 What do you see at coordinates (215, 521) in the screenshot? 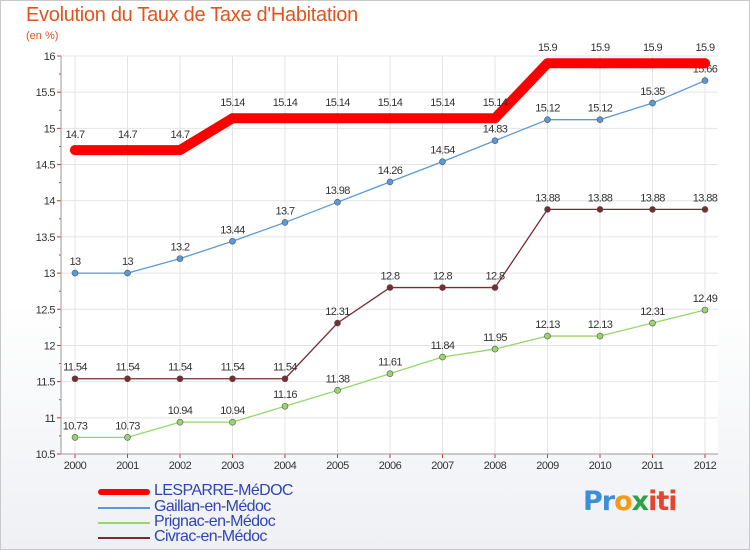
I see `legend-label-prignac: Prignac-en-Médoc` at bounding box center [215, 521].